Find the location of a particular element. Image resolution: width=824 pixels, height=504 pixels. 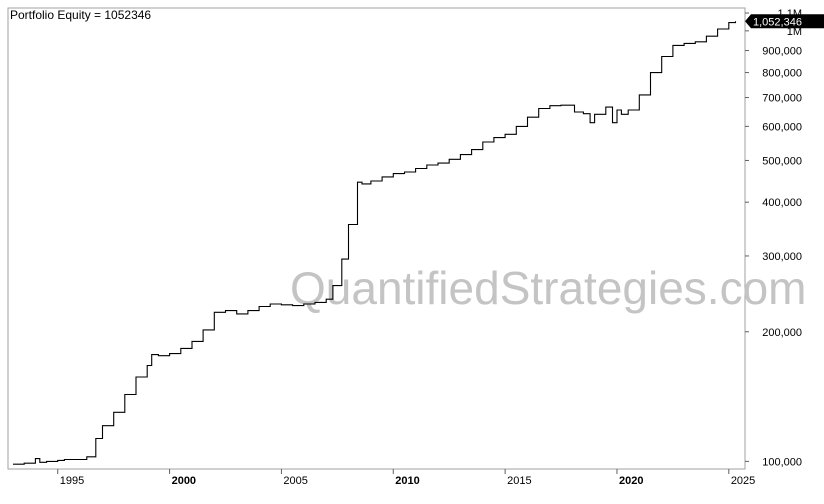

x-tick-label: 1995 is located at coordinates (72, 481).